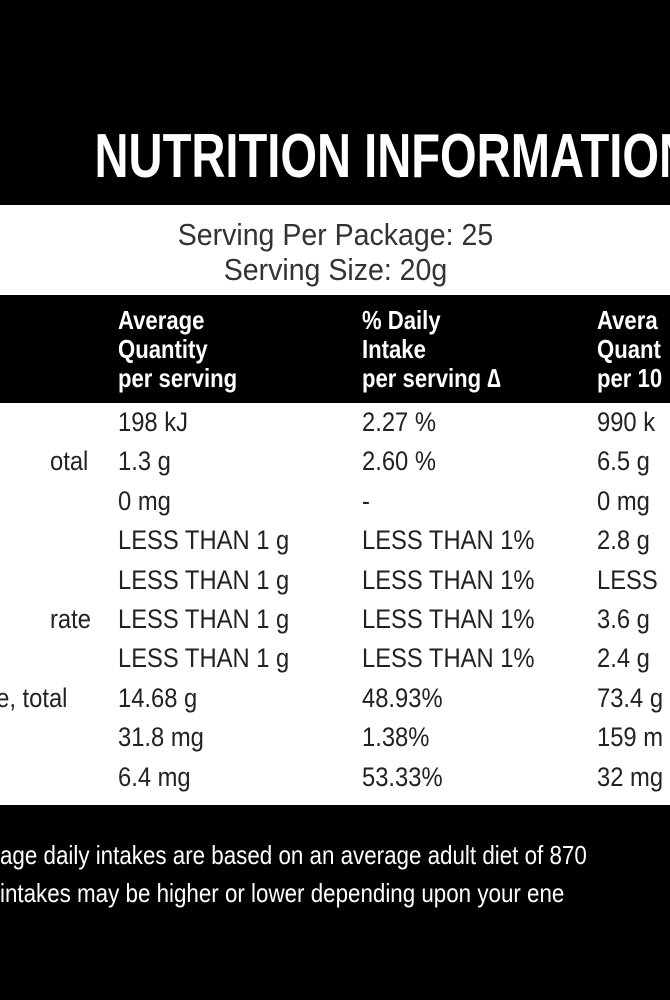 This screenshot has height=1000, width=670. Describe the element at coordinates (154, 776) in the screenshot. I see `cell: 6.4 mg` at that location.